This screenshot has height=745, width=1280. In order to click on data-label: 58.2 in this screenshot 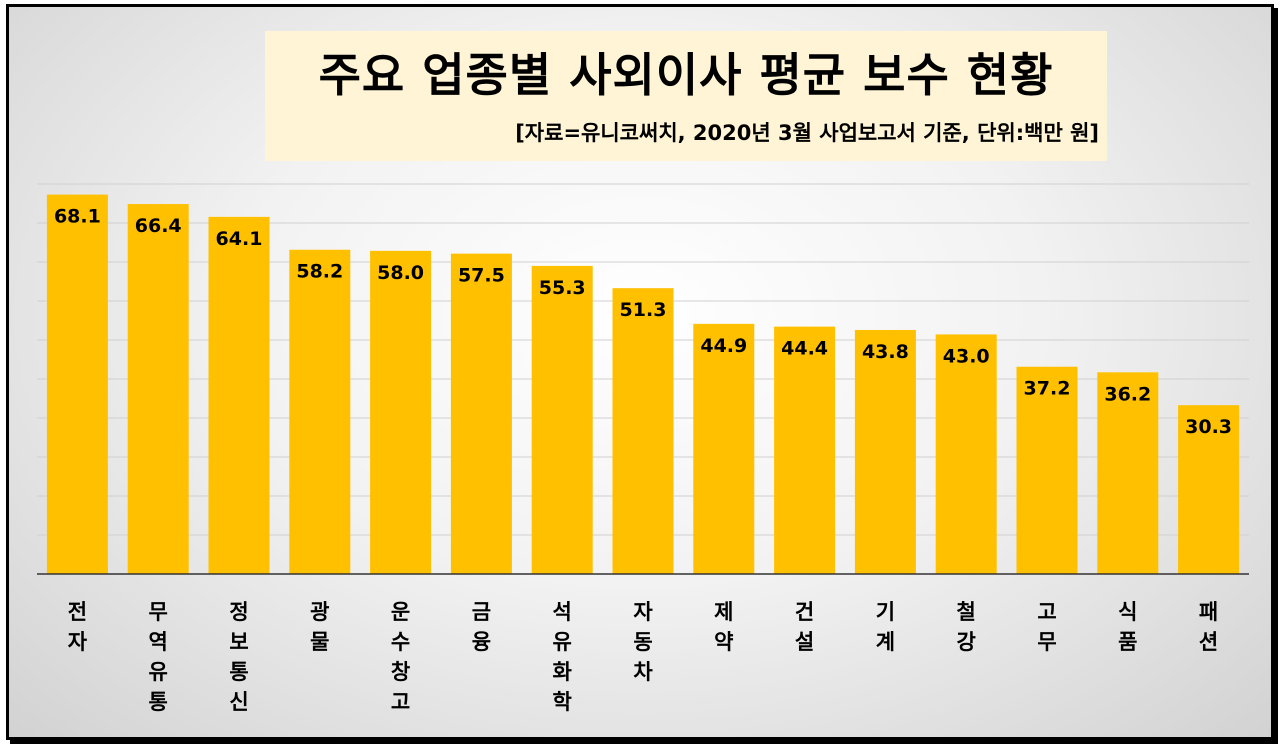, I will do `click(319, 272)`.